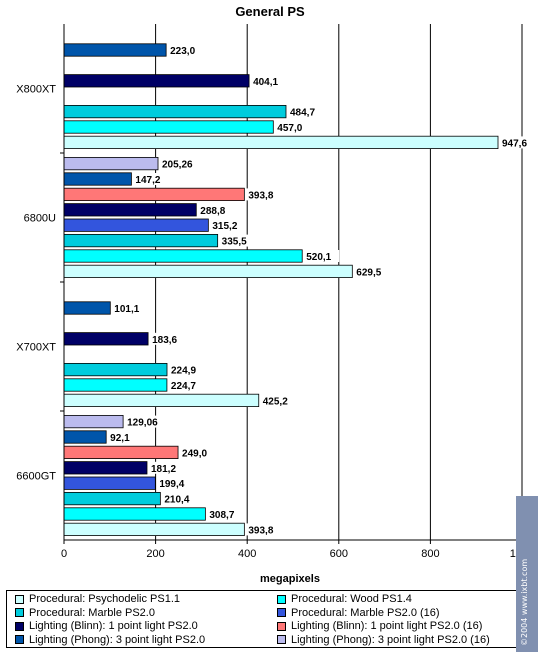  I want to click on data-label: 425,2, so click(275, 401).